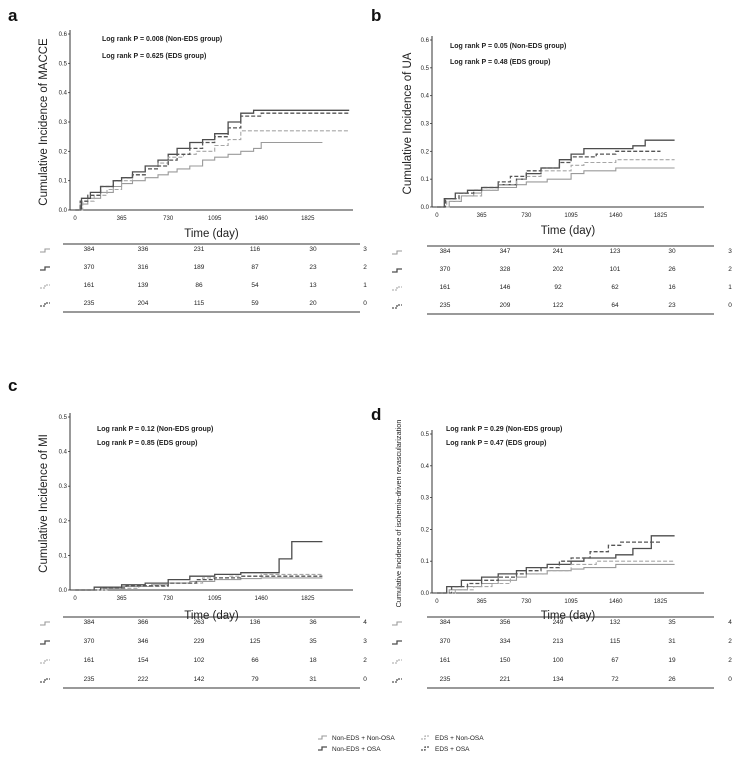 This screenshot has height=765, width=736. Describe the element at coordinates (308, 219) in the screenshot. I see `x-tick-label: 1825` at that location.